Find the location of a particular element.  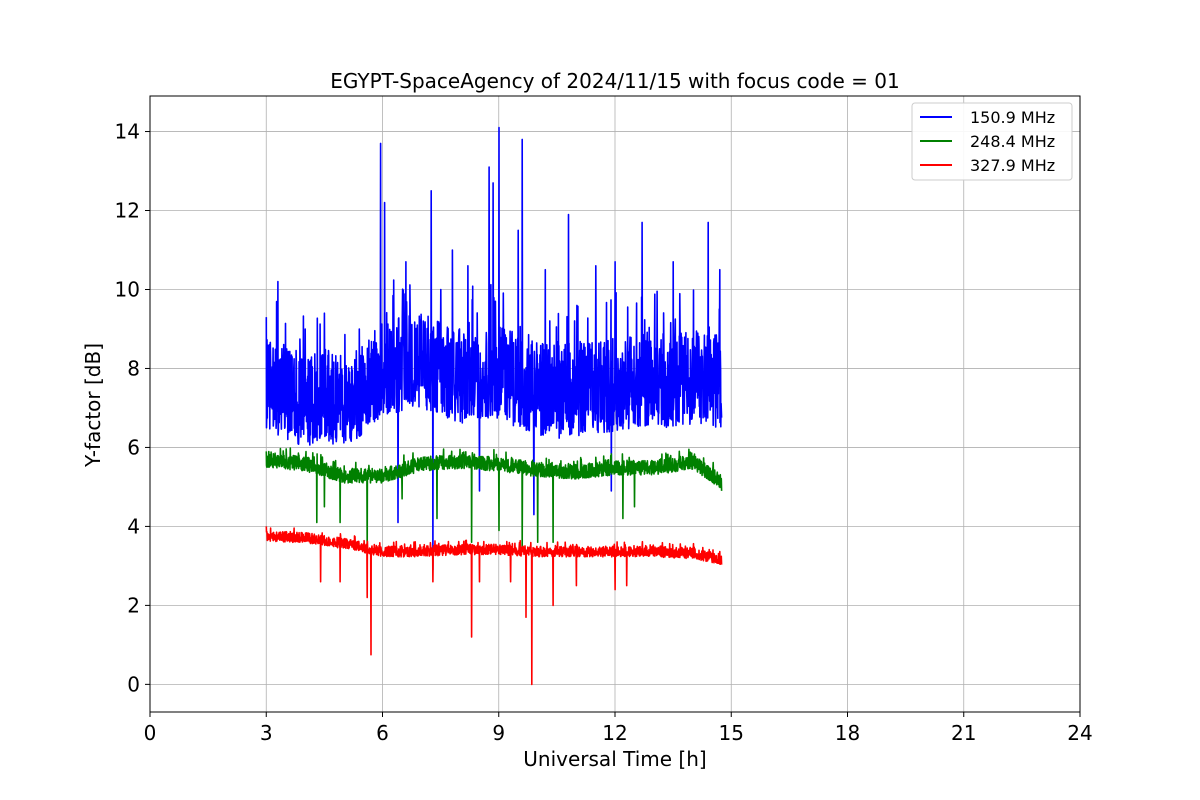

x-tick-label-9: 9 is located at coordinates (498, 733).